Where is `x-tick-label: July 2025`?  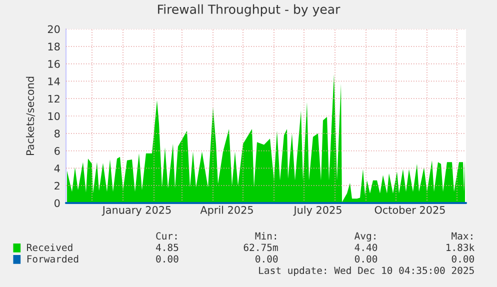 x-tick-label: July 2025 is located at coordinates (317, 211).